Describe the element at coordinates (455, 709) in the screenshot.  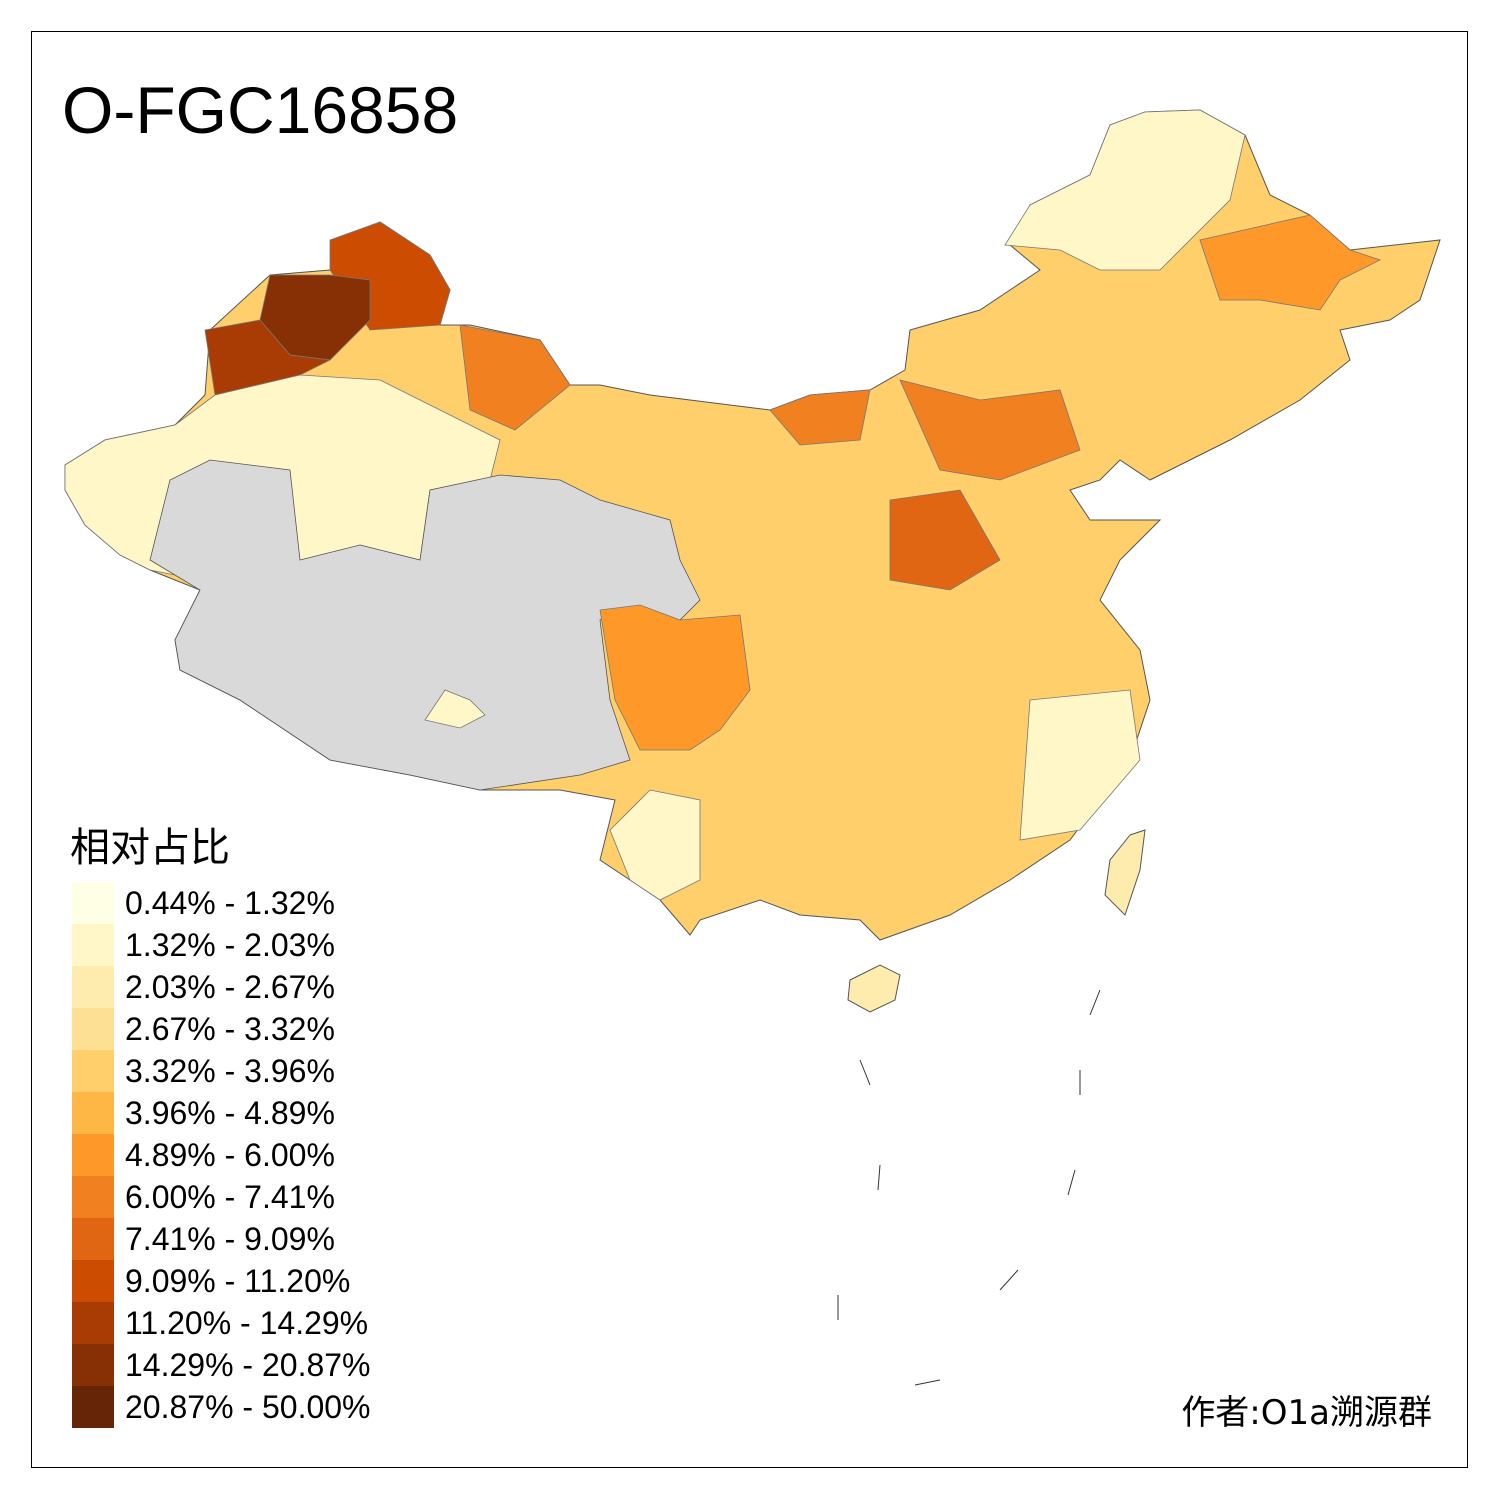
I see `region-lhasa` at that location.